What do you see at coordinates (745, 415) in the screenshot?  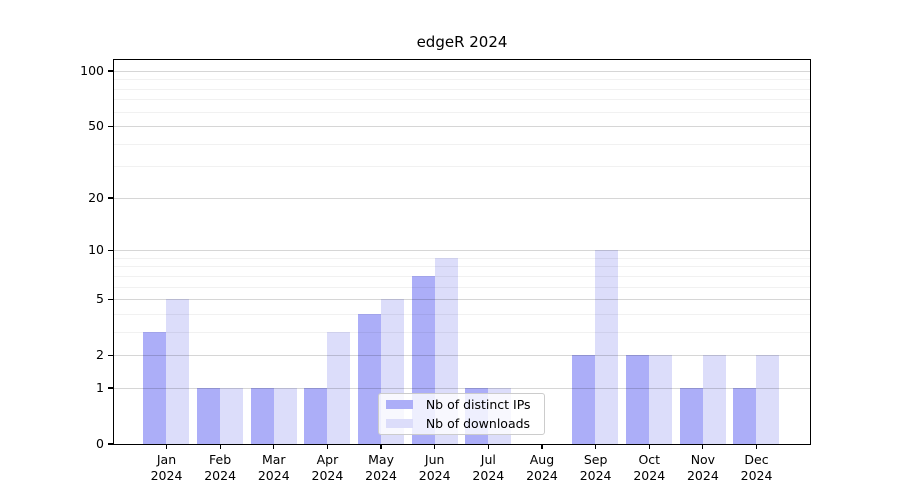 I see `bar-distinct-ips-dec` at bounding box center [745, 415].